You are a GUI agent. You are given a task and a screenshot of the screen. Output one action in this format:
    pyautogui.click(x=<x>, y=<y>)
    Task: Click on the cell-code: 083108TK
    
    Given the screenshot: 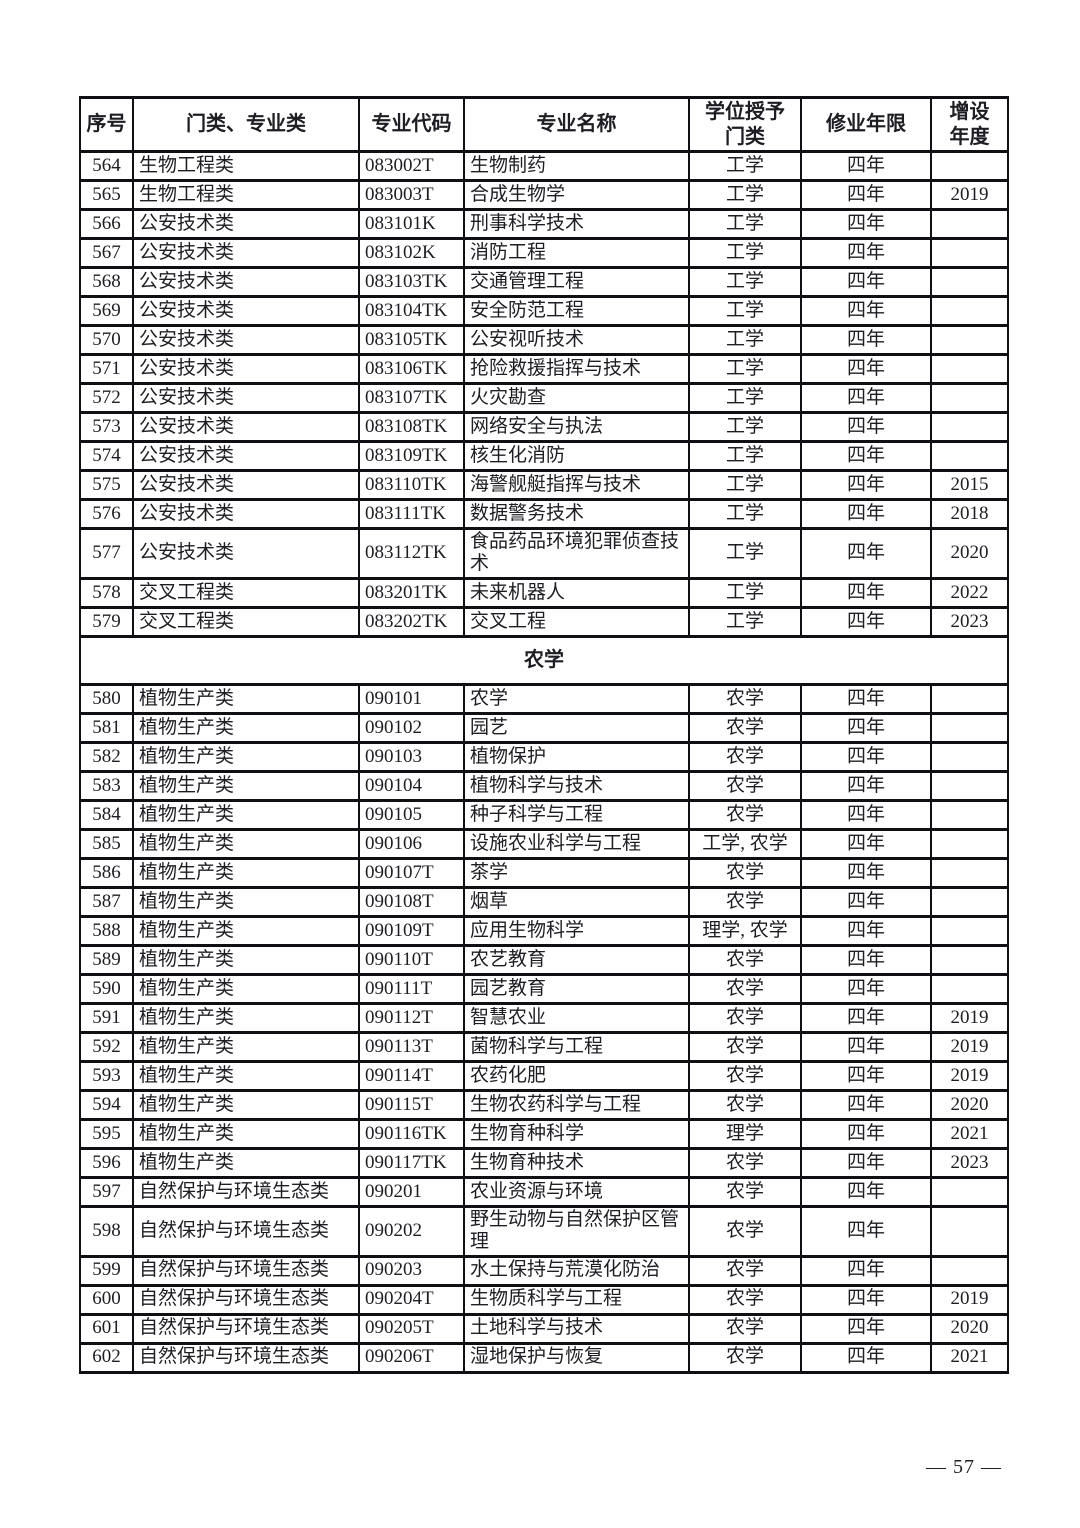 What is the action you would take?
    pyautogui.click(x=411, y=427)
    